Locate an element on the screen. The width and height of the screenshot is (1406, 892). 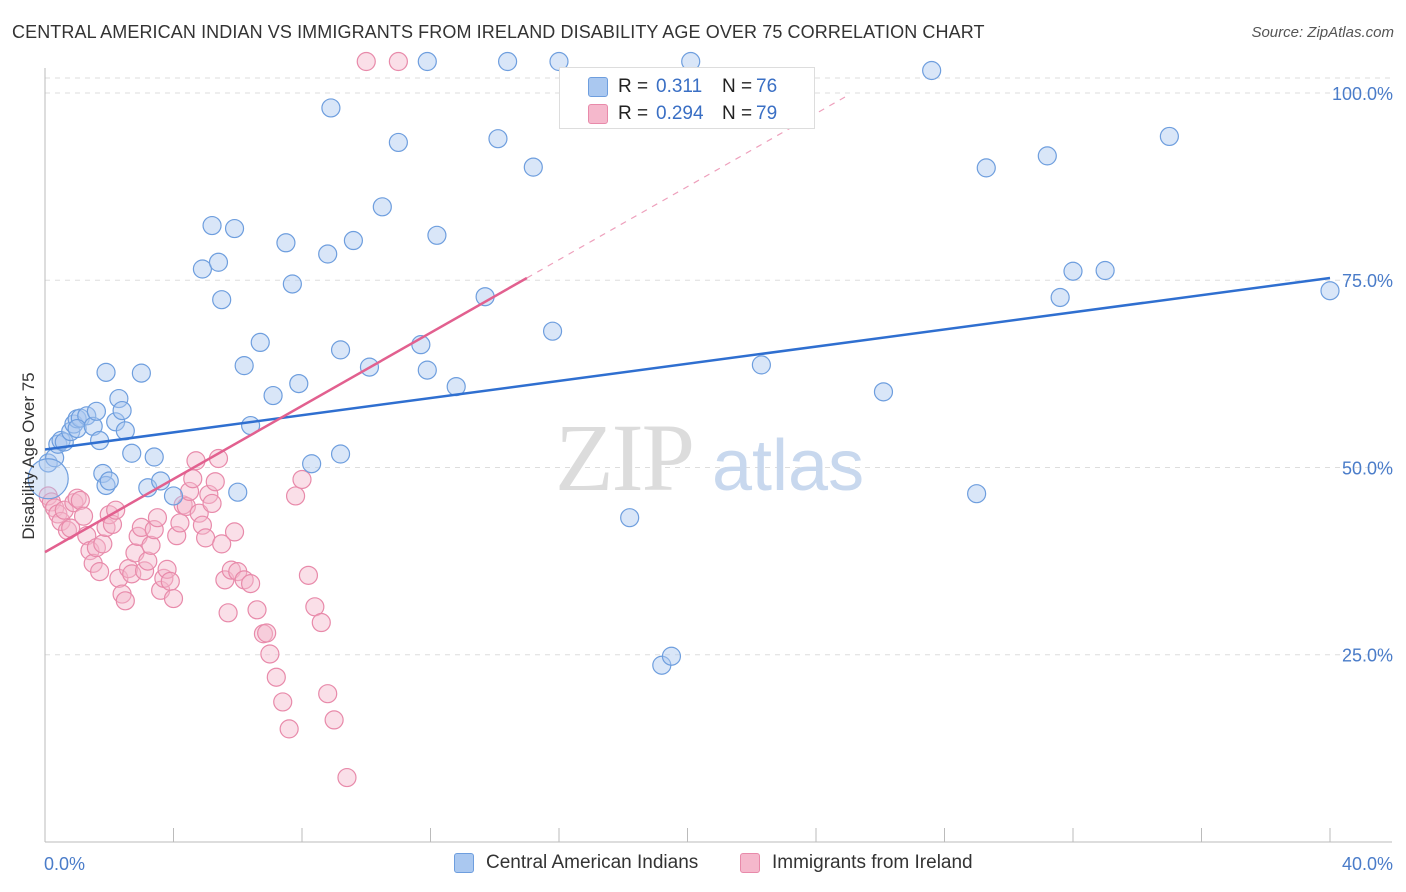
legend-item-immigrants-from-ireland: Immigrants from Ireland is located at coordinates (856, 863).